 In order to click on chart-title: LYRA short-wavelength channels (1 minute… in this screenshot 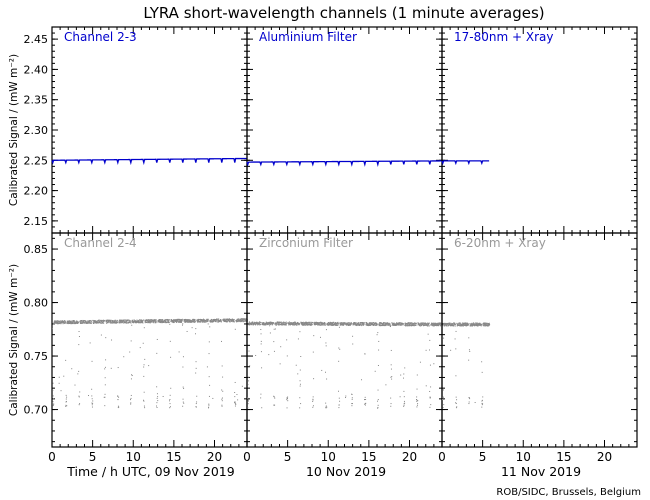, I will do `click(343, 13)`.